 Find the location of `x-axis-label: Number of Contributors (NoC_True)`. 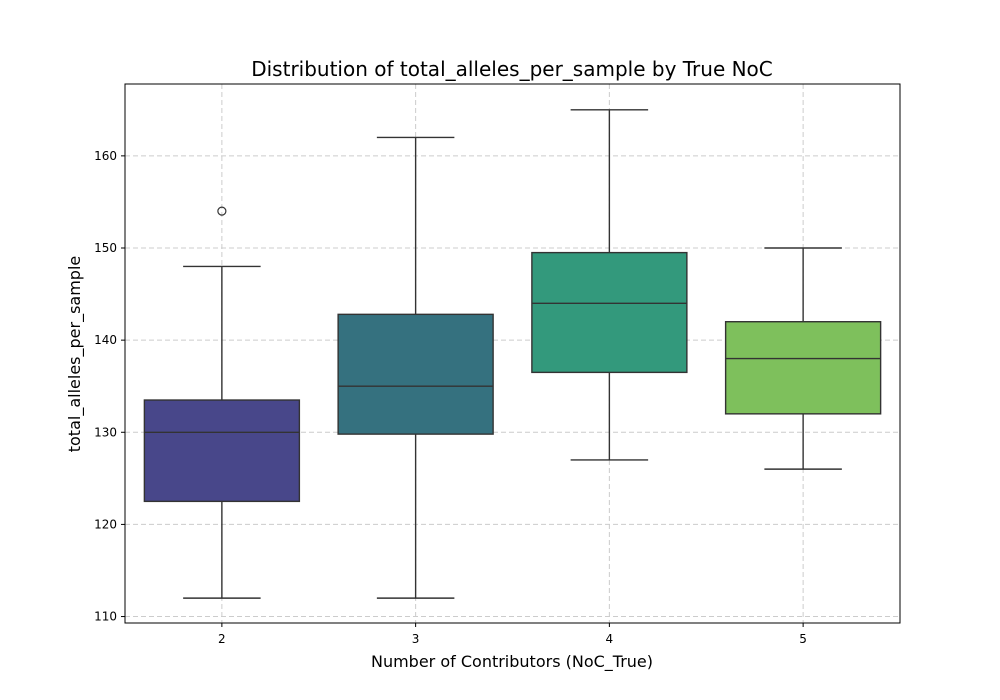

x-axis-label: Number of Contributors (NoC_True) is located at coordinates (512, 662).